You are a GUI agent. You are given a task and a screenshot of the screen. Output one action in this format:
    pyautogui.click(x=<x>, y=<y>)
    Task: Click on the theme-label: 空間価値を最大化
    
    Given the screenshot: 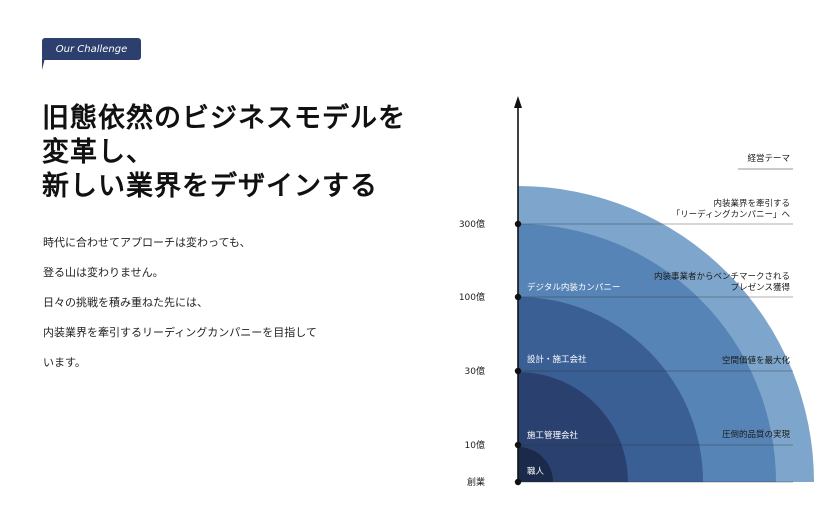 What is the action you would take?
    pyautogui.click(x=756, y=360)
    